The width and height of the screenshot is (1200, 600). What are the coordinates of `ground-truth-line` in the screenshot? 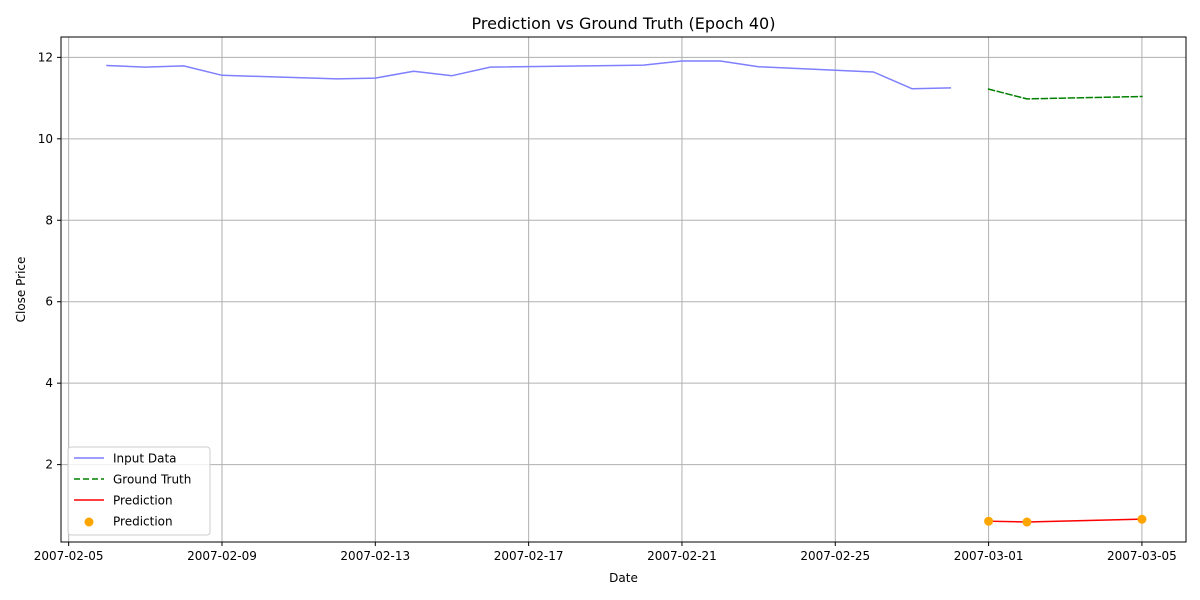 It's located at (1065, 94).